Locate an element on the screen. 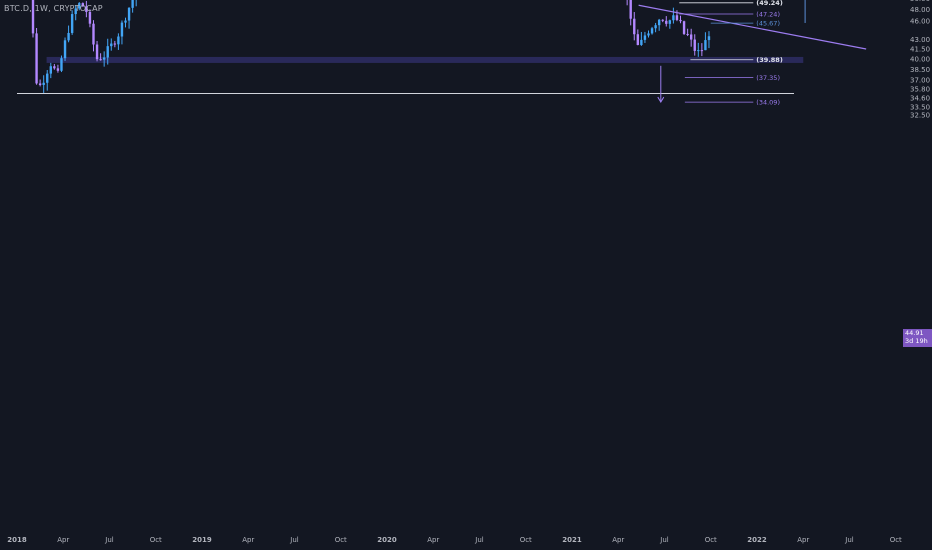 The image size is (932, 550). level-label: (37.35) is located at coordinates (768, 78).